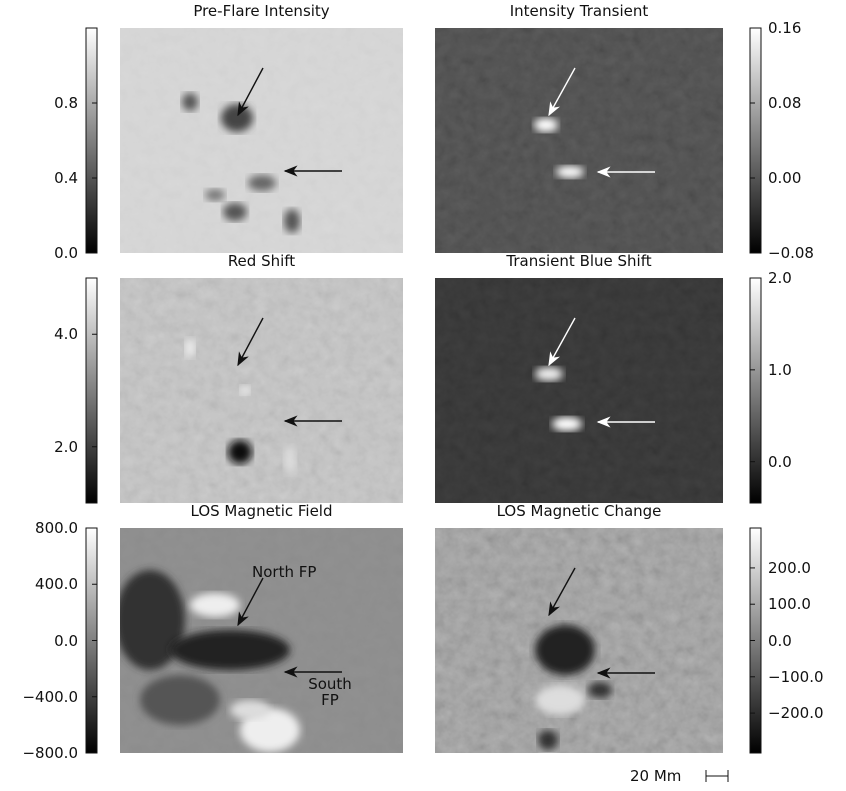 The height and width of the screenshot is (791, 846). What do you see at coordinates (796, 676) in the screenshot?
I see `colorbar-tick-label: −100.0` at bounding box center [796, 676].